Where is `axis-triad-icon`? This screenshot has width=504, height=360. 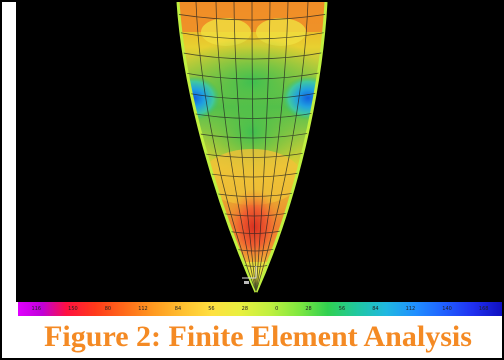
axis-triad-icon is located at coordinates (249, 275).